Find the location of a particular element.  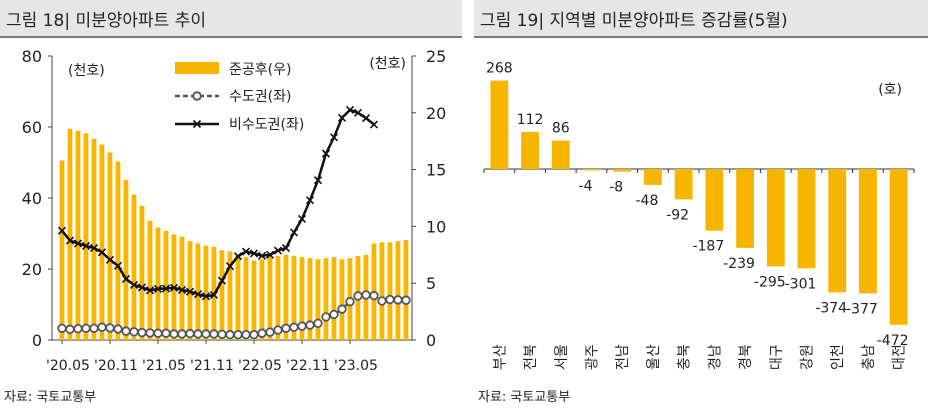

bar-value-label: -472 is located at coordinates (893, 341).